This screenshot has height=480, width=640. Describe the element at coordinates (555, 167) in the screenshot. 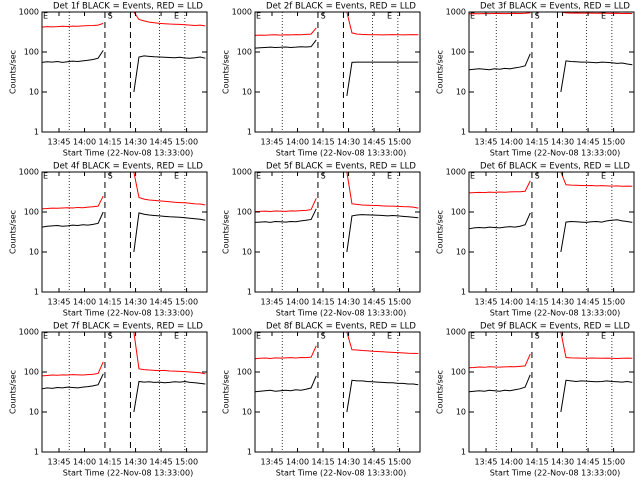

I see `panel-title: Det 6f BLACK = Events, RED = LLD` at that location.